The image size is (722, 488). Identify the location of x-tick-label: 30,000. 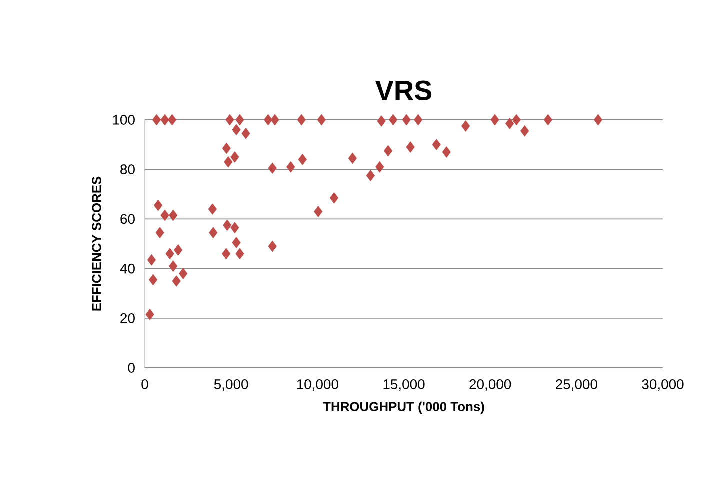
(663, 386).